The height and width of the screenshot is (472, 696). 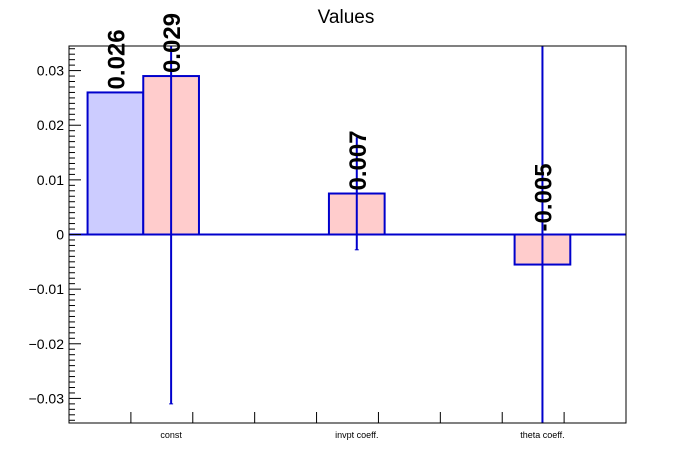 What do you see at coordinates (47, 398) in the screenshot?
I see `y-tick-label: −0.03` at bounding box center [47, 398].